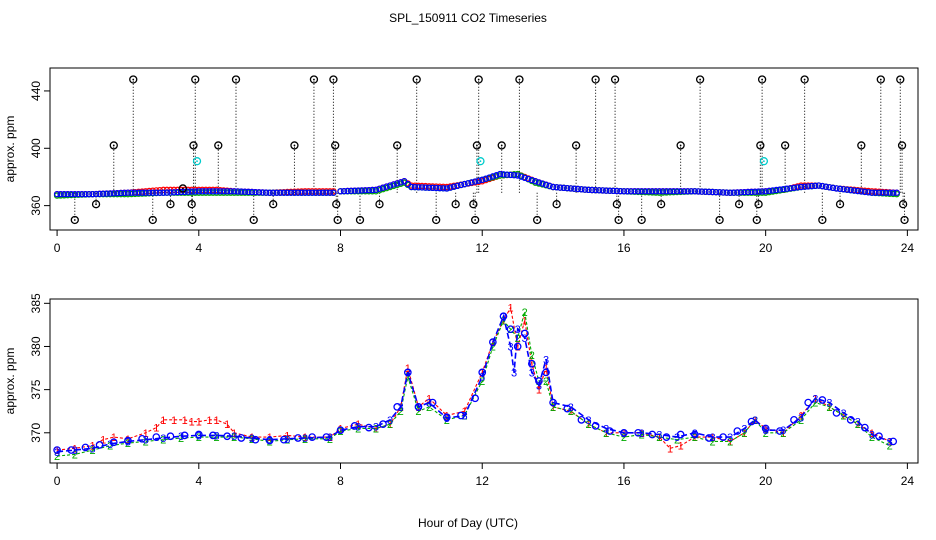 This screenshot has height=540, width=936. Describe the element at coordinates (36, 389) in the screenshot. I see `y-tick-label-bottom: 375` at that location.